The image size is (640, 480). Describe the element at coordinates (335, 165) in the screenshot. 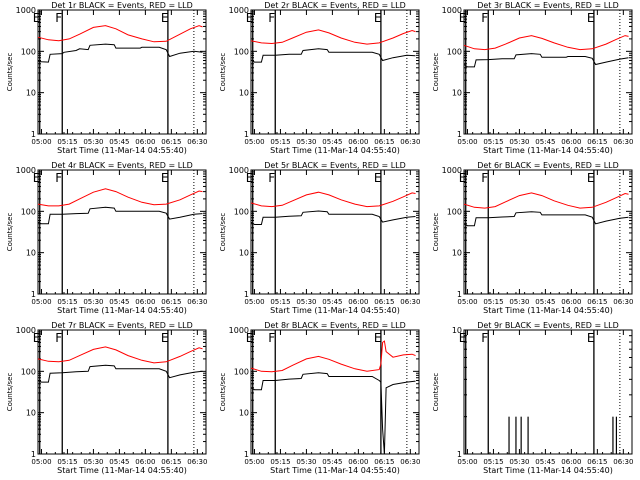

I see `panel-title: Det 5r BLACK = Events, RED = LLD` at that location.